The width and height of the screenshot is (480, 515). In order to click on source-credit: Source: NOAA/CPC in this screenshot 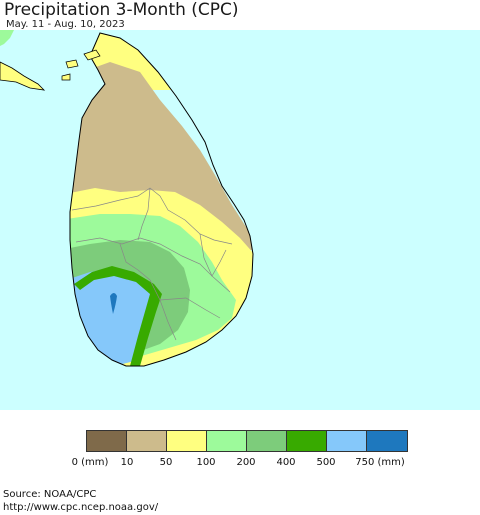, I will do `click(50, 494)`.